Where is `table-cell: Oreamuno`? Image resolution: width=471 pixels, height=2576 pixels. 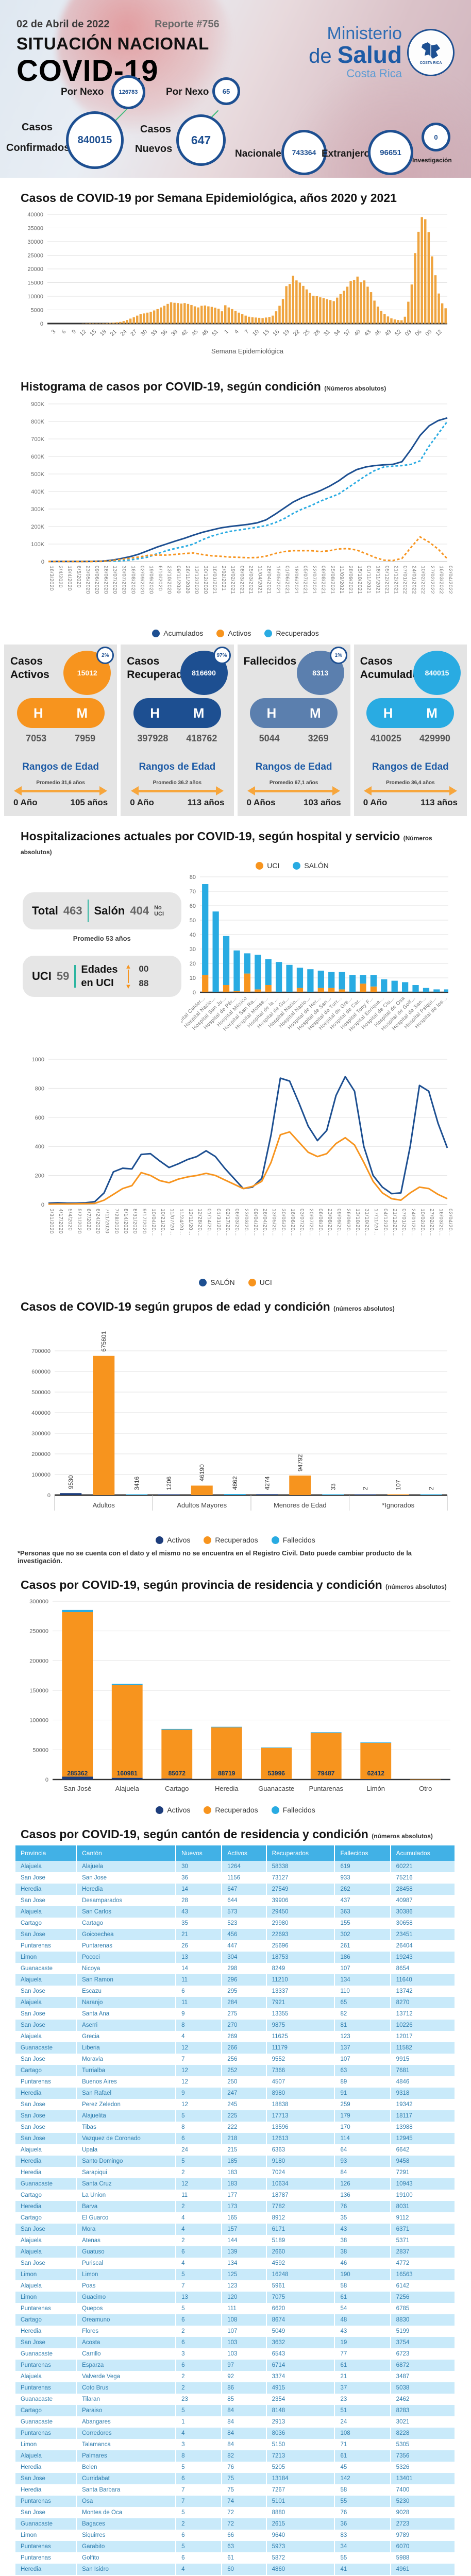
table-cell: Oreamuno is located at coordinates (126, 2320).